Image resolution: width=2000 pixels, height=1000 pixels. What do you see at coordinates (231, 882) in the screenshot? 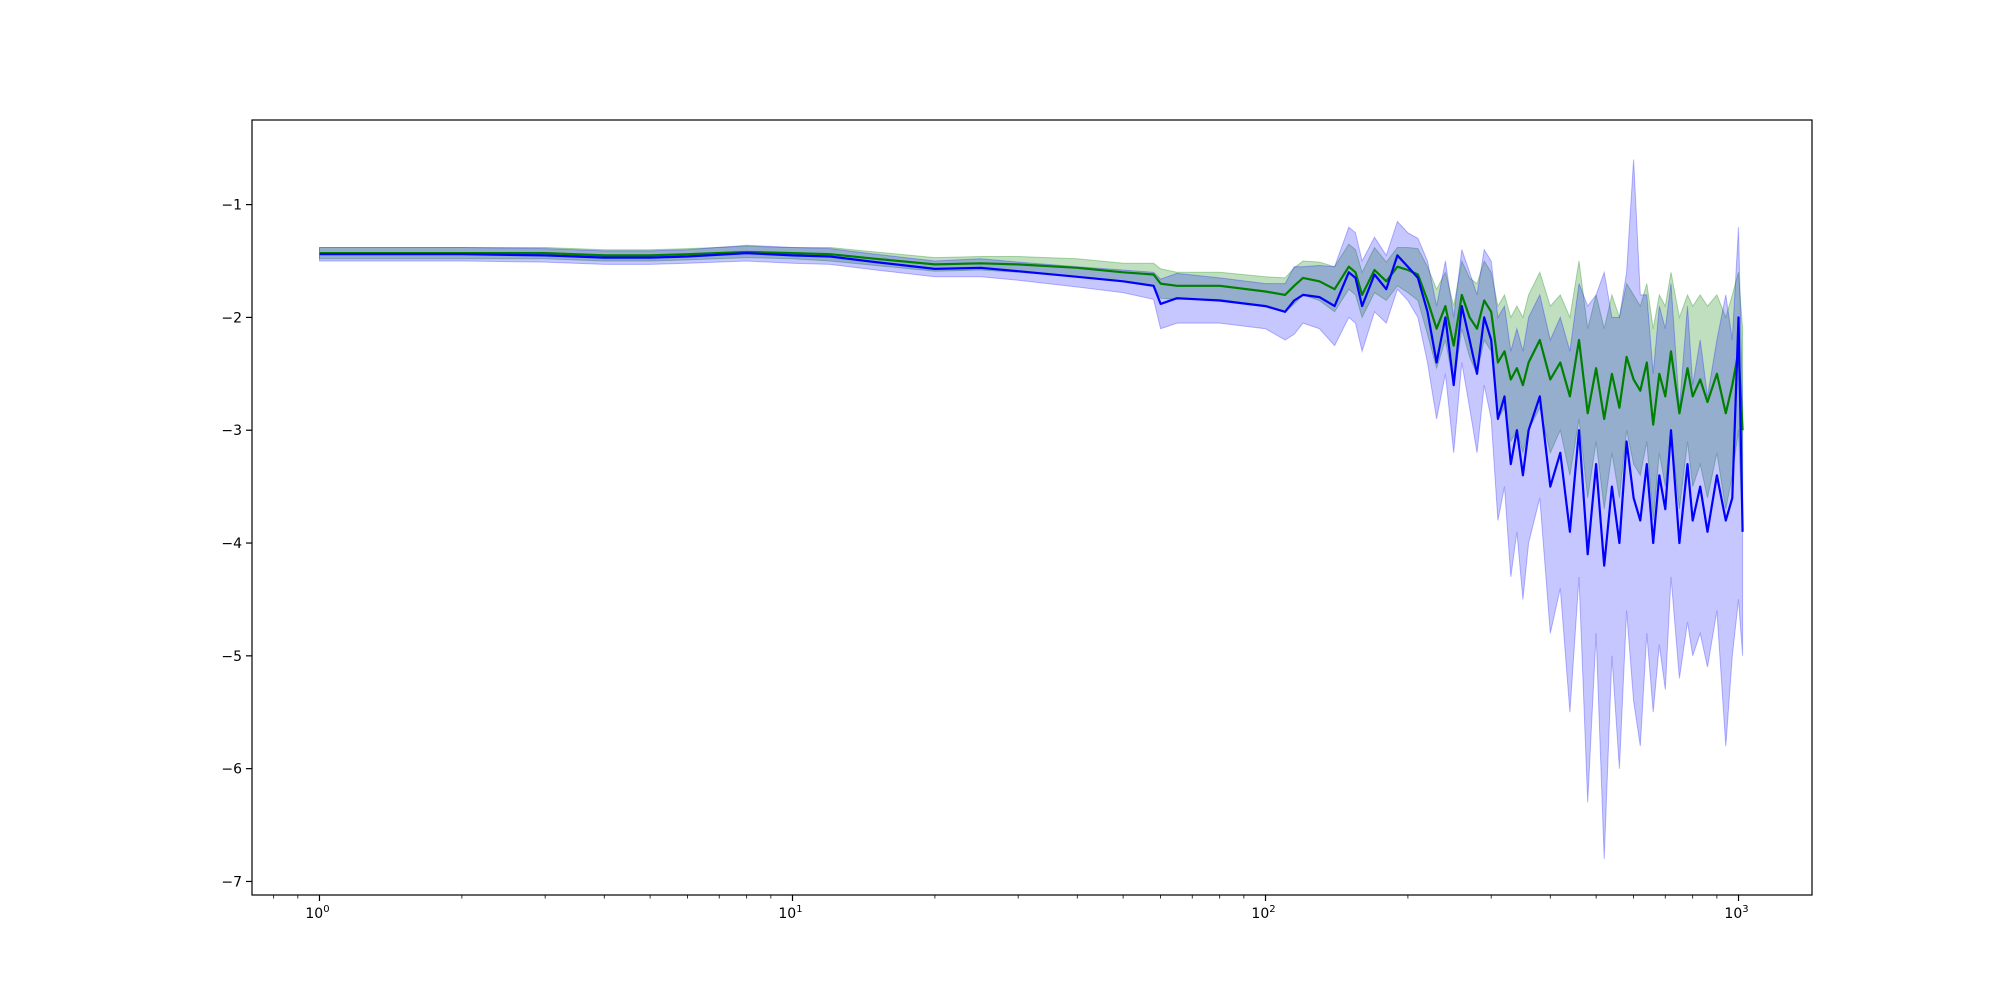
I see `y-tick-label: −7` at bounding box center [231, 882].